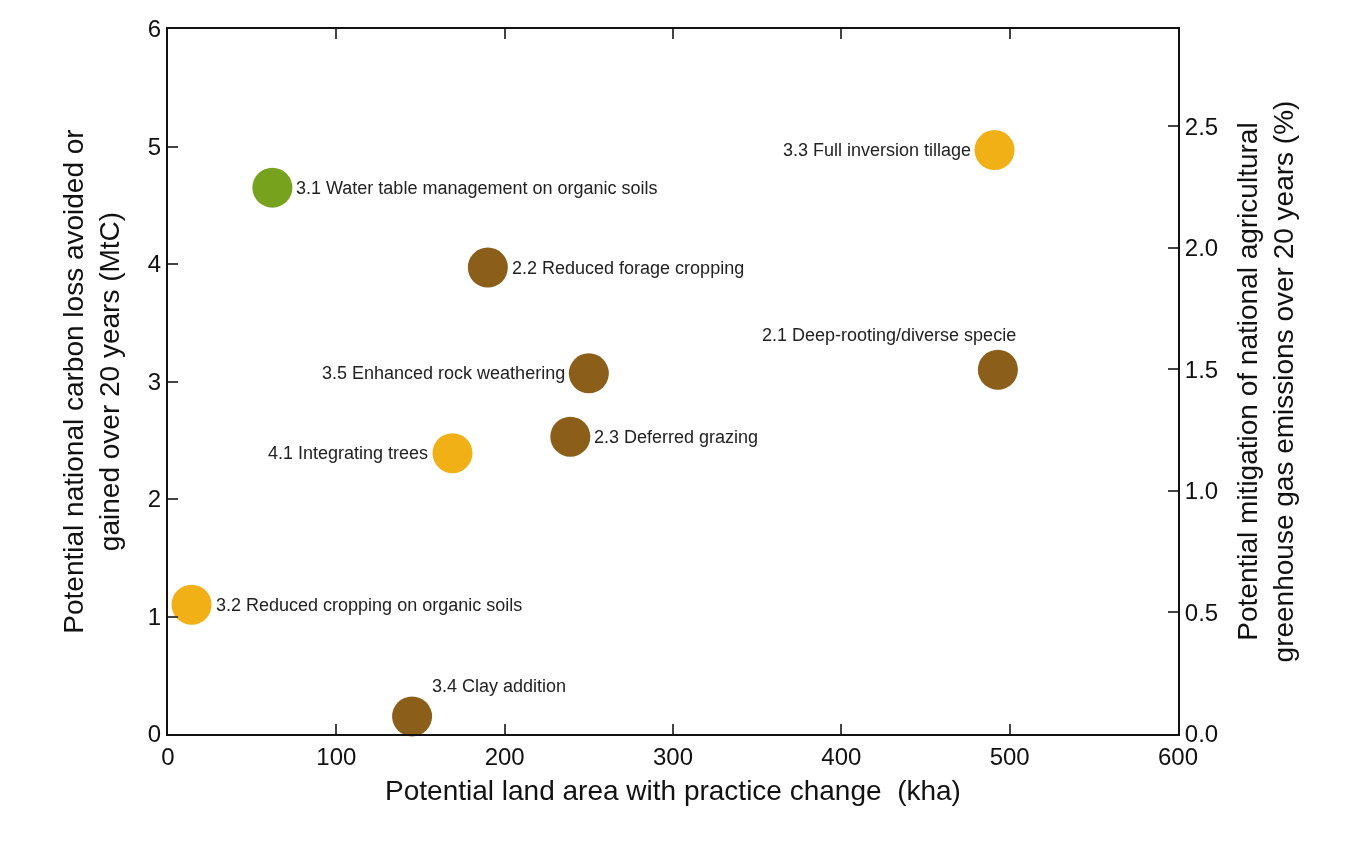 Image resolution: width=1357 pixels, height=846 pixels. I want to click on y2-tick-label: 1.5, so click(1201, 369).